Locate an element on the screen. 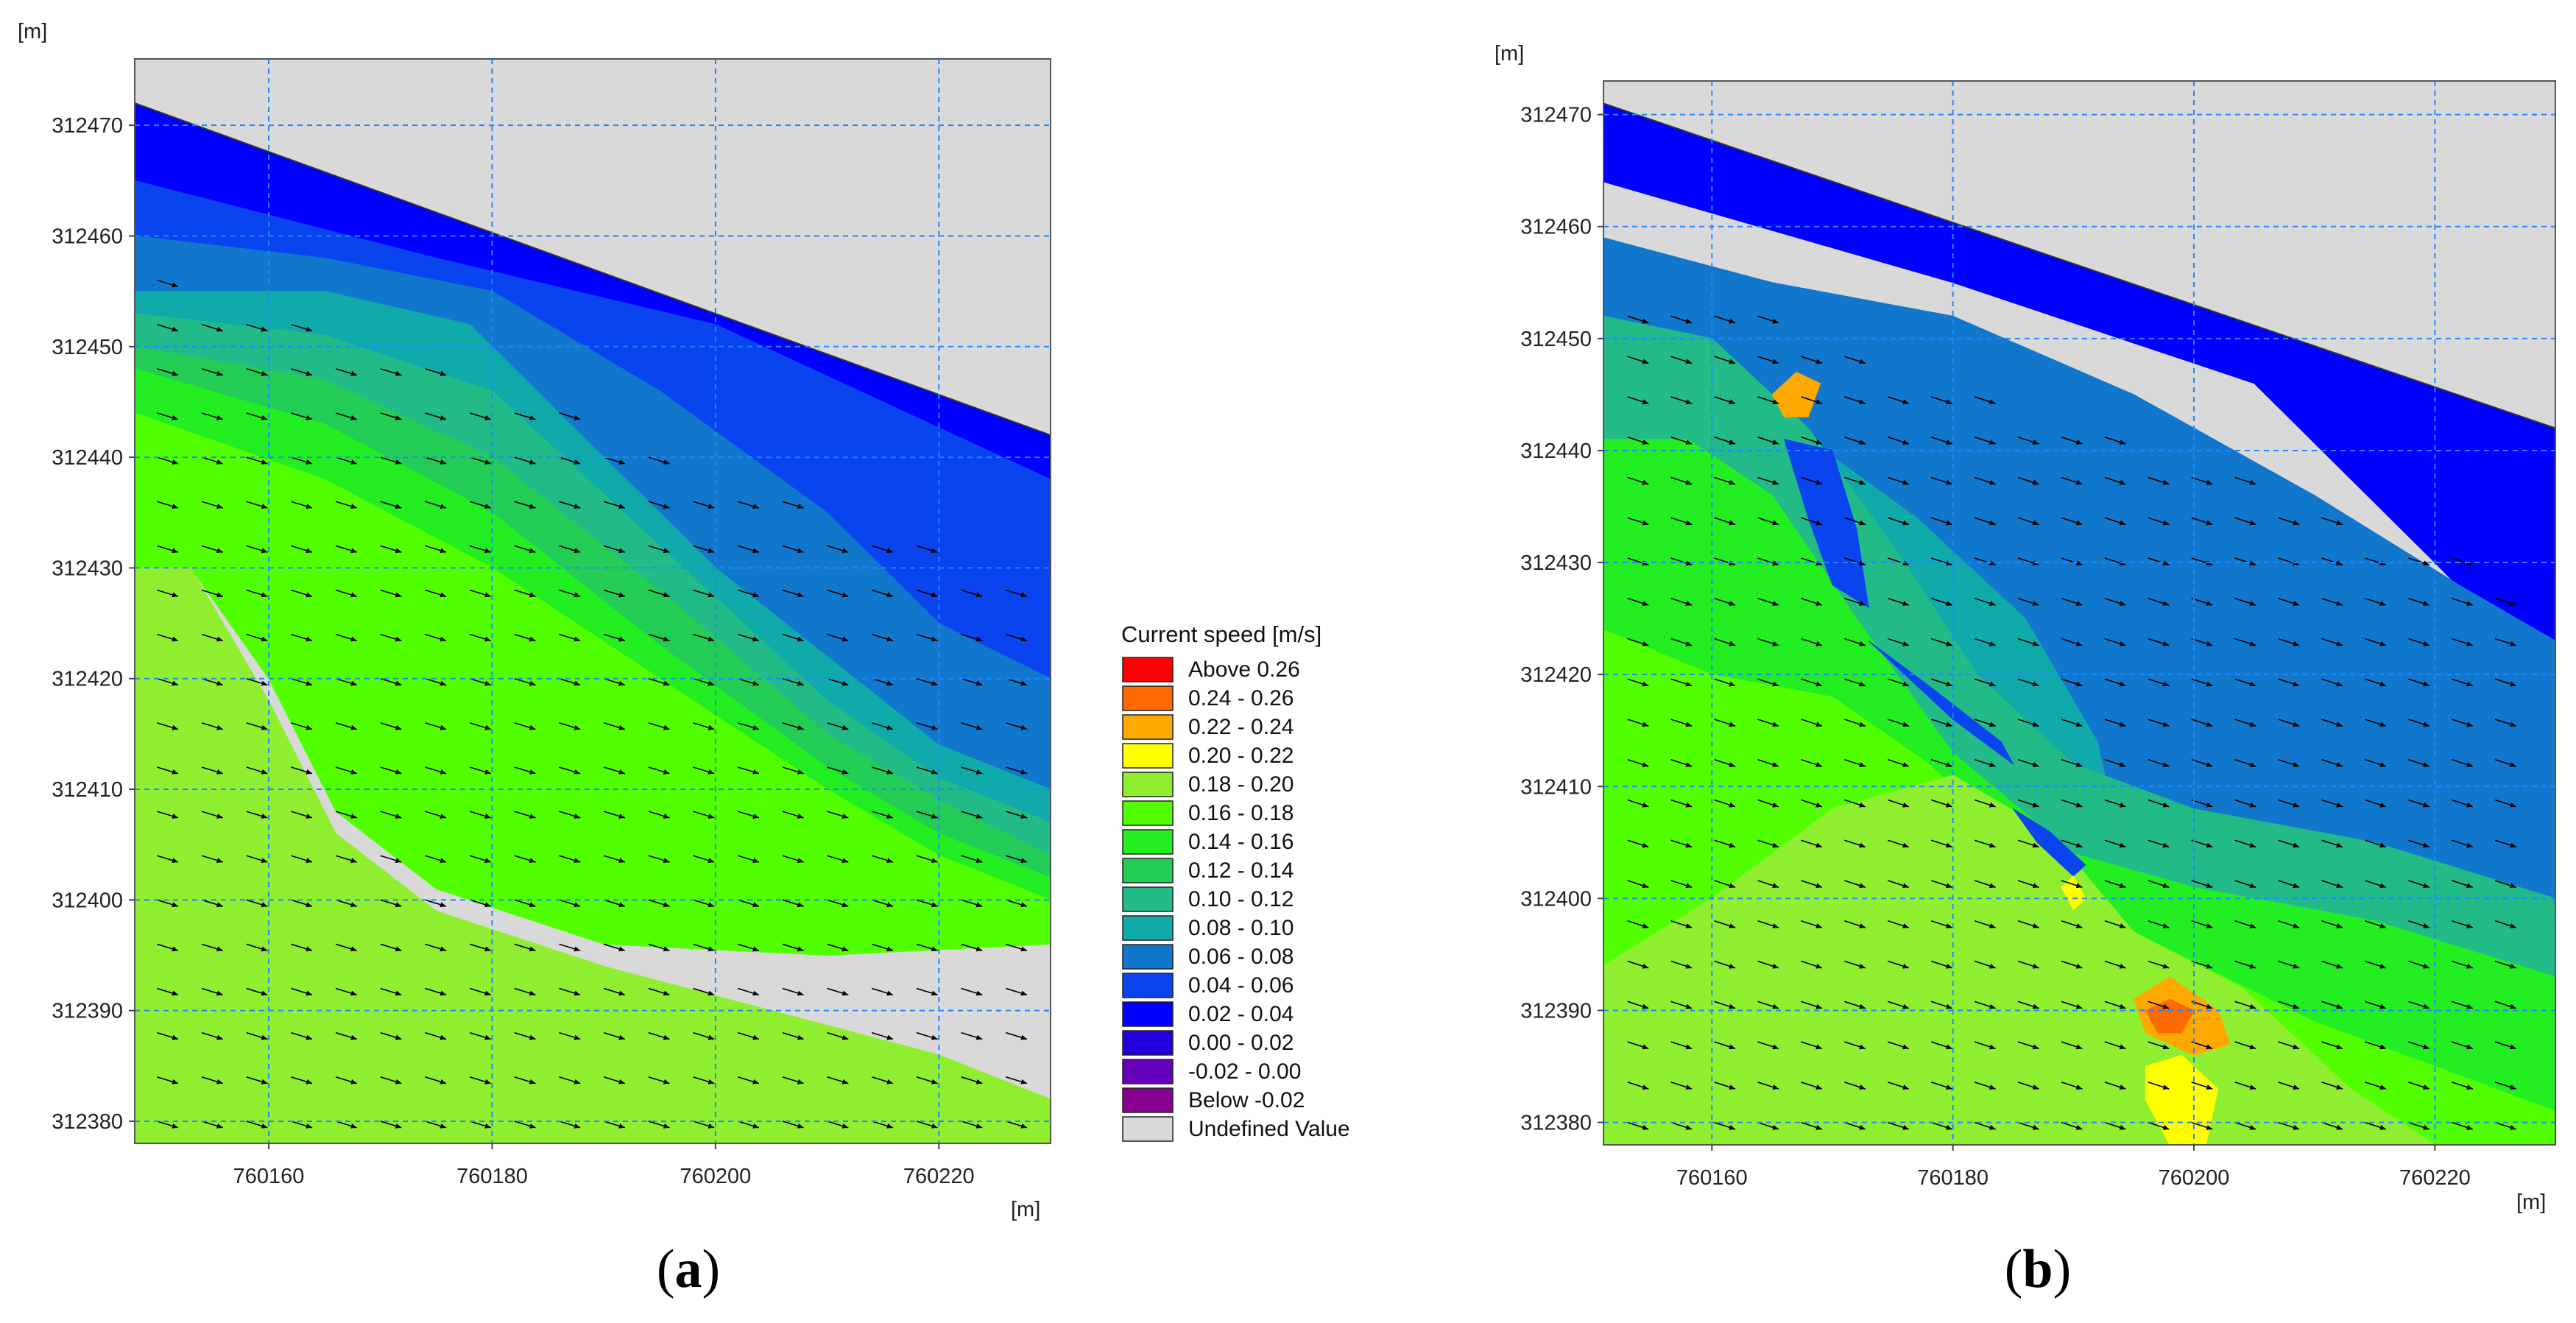 The width and height of the screenshot is (2576, 1323). panel-a-ytick-label: 312390 is located at coordinates (87, 1012).